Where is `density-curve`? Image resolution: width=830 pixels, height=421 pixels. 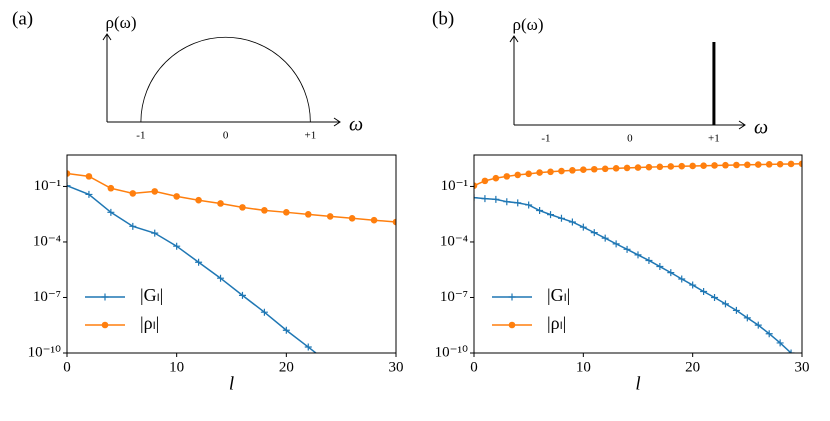 density-curve is located at coordinates (225, 80).